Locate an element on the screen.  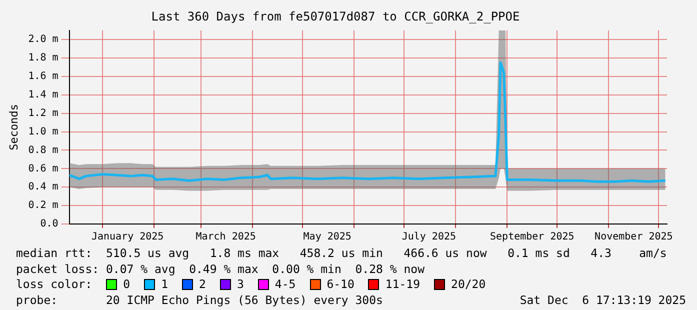
text: 3 is located at coordinates (240, 284).